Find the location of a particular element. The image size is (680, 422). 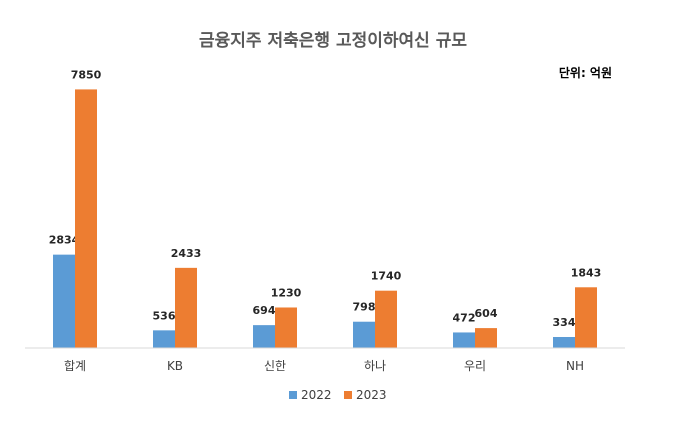

x-tick-label-0: 합계 is located at coordinates (75, 366).